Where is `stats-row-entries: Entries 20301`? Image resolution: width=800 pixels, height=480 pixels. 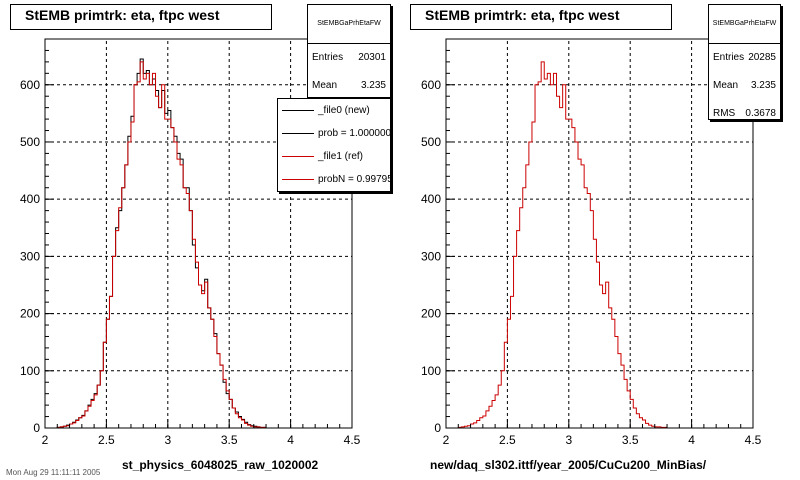 stats-row-entries: Entries 20301 is located at coordinates (349, 57).